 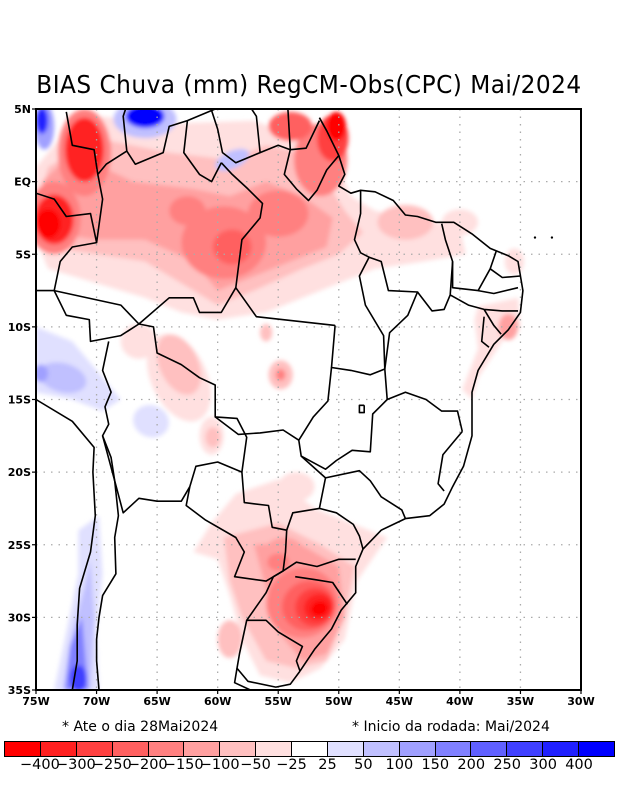 What do you see at coordinates (147, 765) in the screenshot?
I see `colorbar-label: −200` at bounding box center [147, 765].